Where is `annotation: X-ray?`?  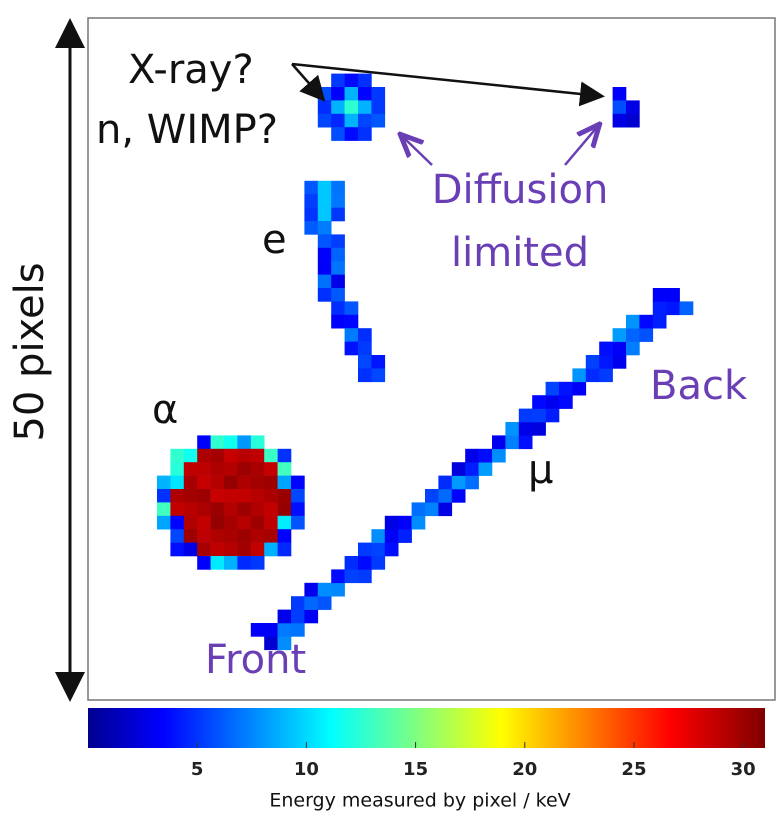 annotation: X-ray? is located at coordinates (191, 70).